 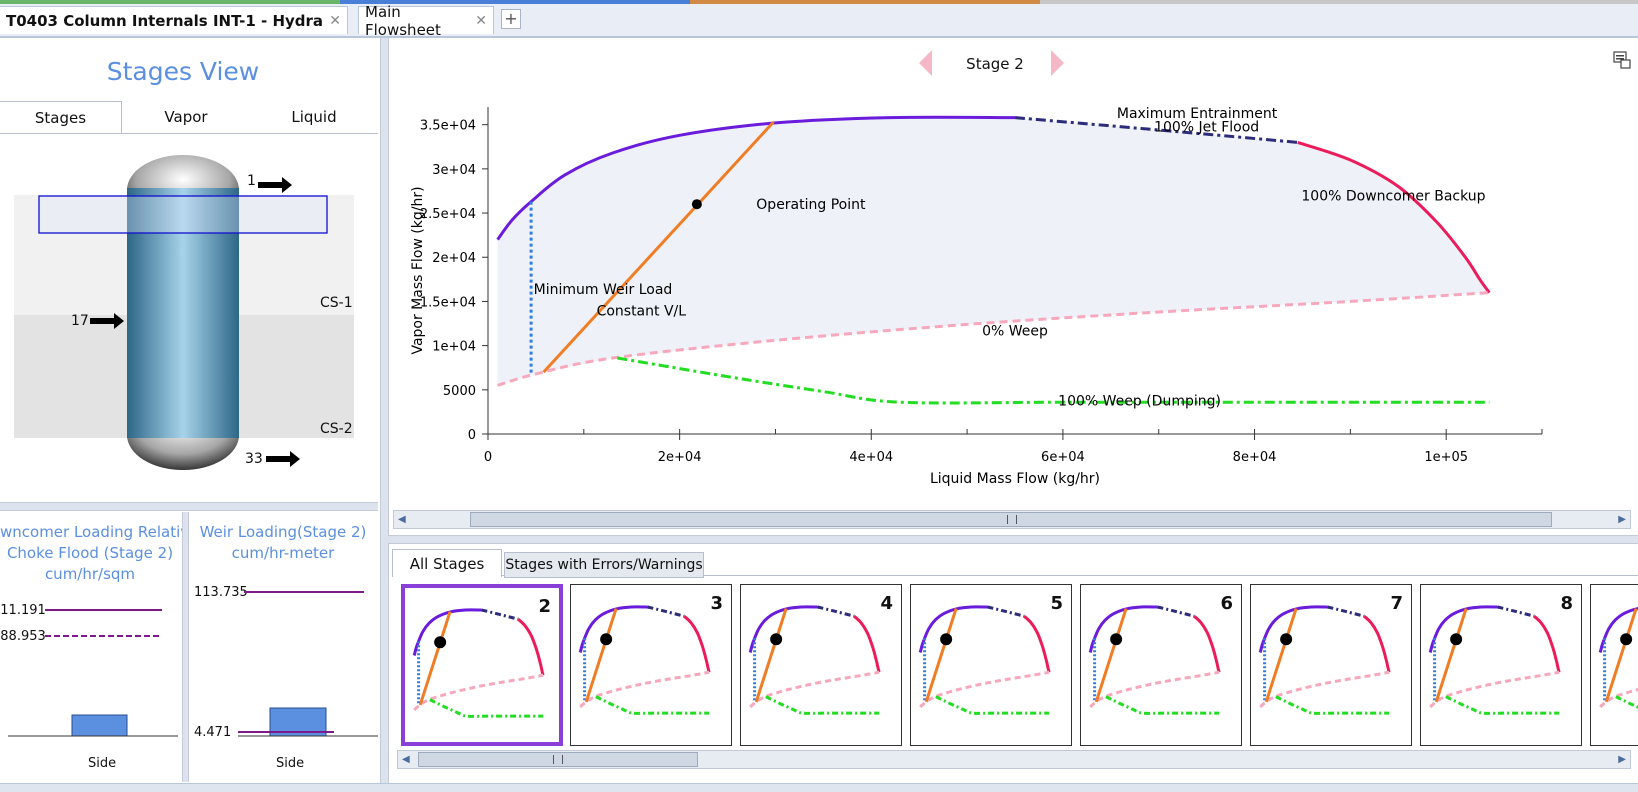 What do you see at coordinates (183, 313) in the screenshot?
I see `column-shell` at bounding box center [183, 313].